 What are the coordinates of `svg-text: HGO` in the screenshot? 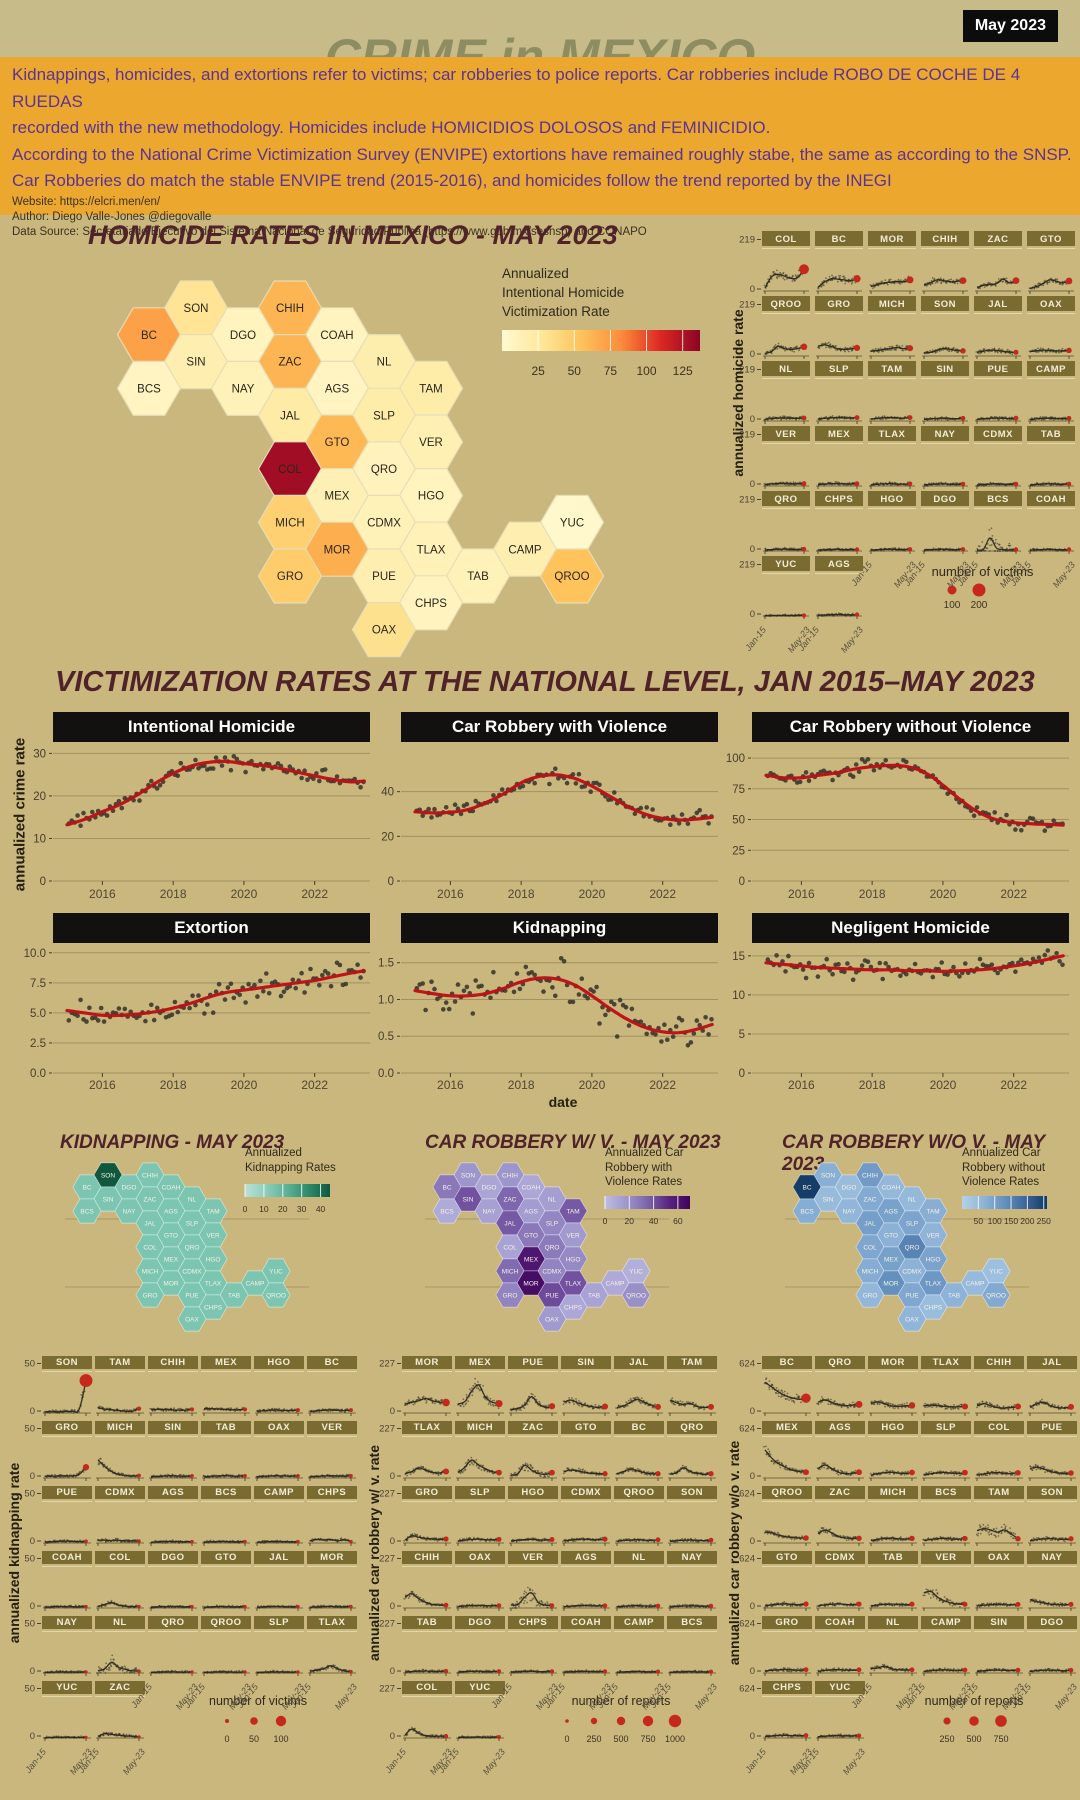 It's located at (573, 1259).